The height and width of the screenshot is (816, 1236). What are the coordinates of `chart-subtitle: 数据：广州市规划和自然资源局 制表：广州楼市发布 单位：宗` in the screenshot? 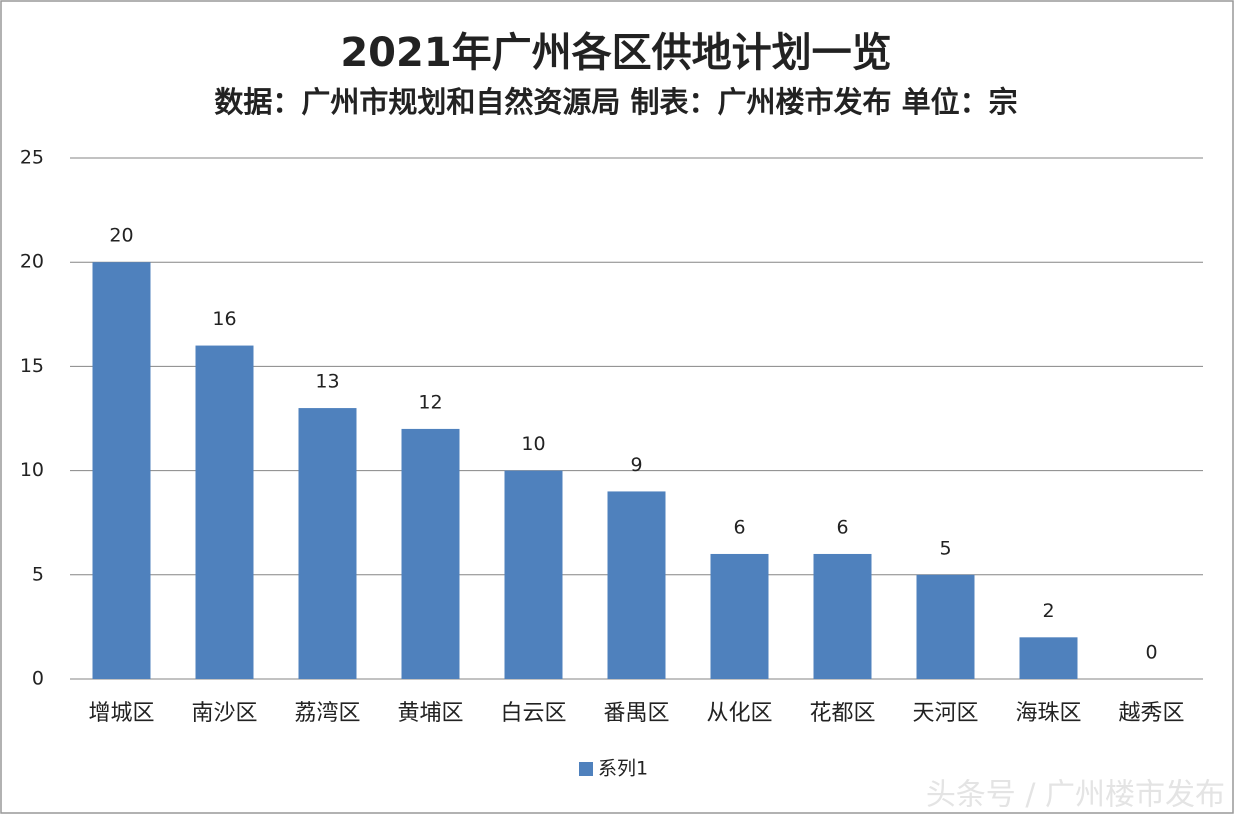 It's located at (615, 102).